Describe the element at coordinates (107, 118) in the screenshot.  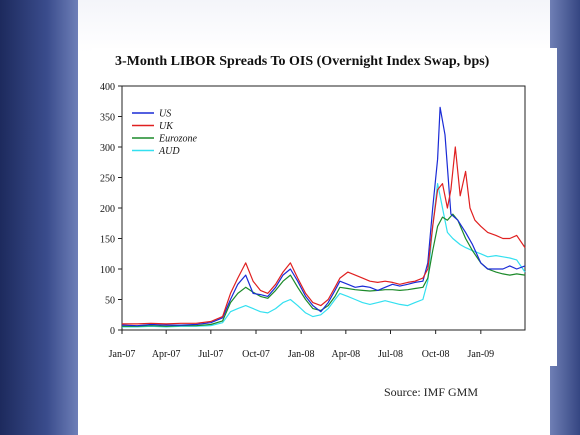
I see `y-tick-label: 350` at that location.